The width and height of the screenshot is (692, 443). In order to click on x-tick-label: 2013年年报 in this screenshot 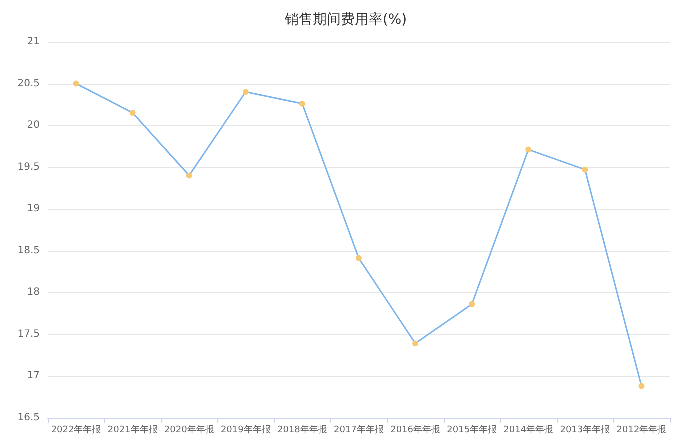, I will do `click(585, 430)`.